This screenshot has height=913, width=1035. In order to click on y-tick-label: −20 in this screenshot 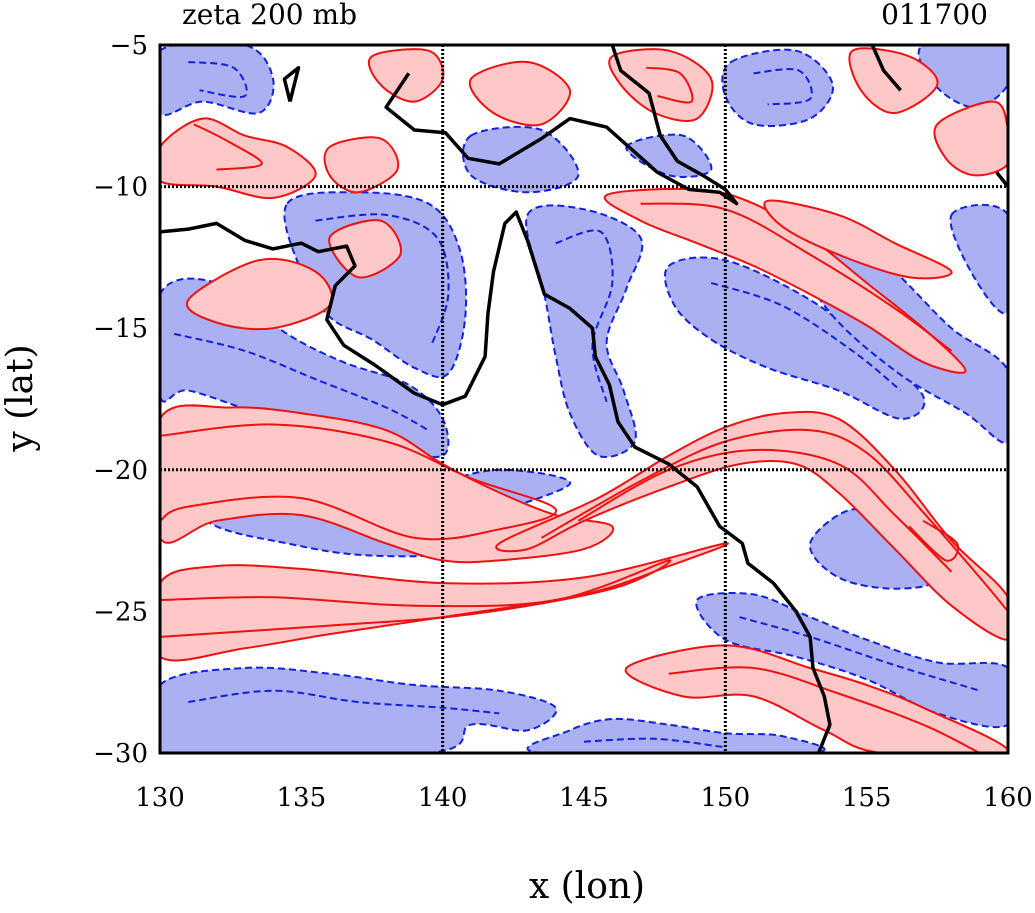, I will do `click(120, 471)`.